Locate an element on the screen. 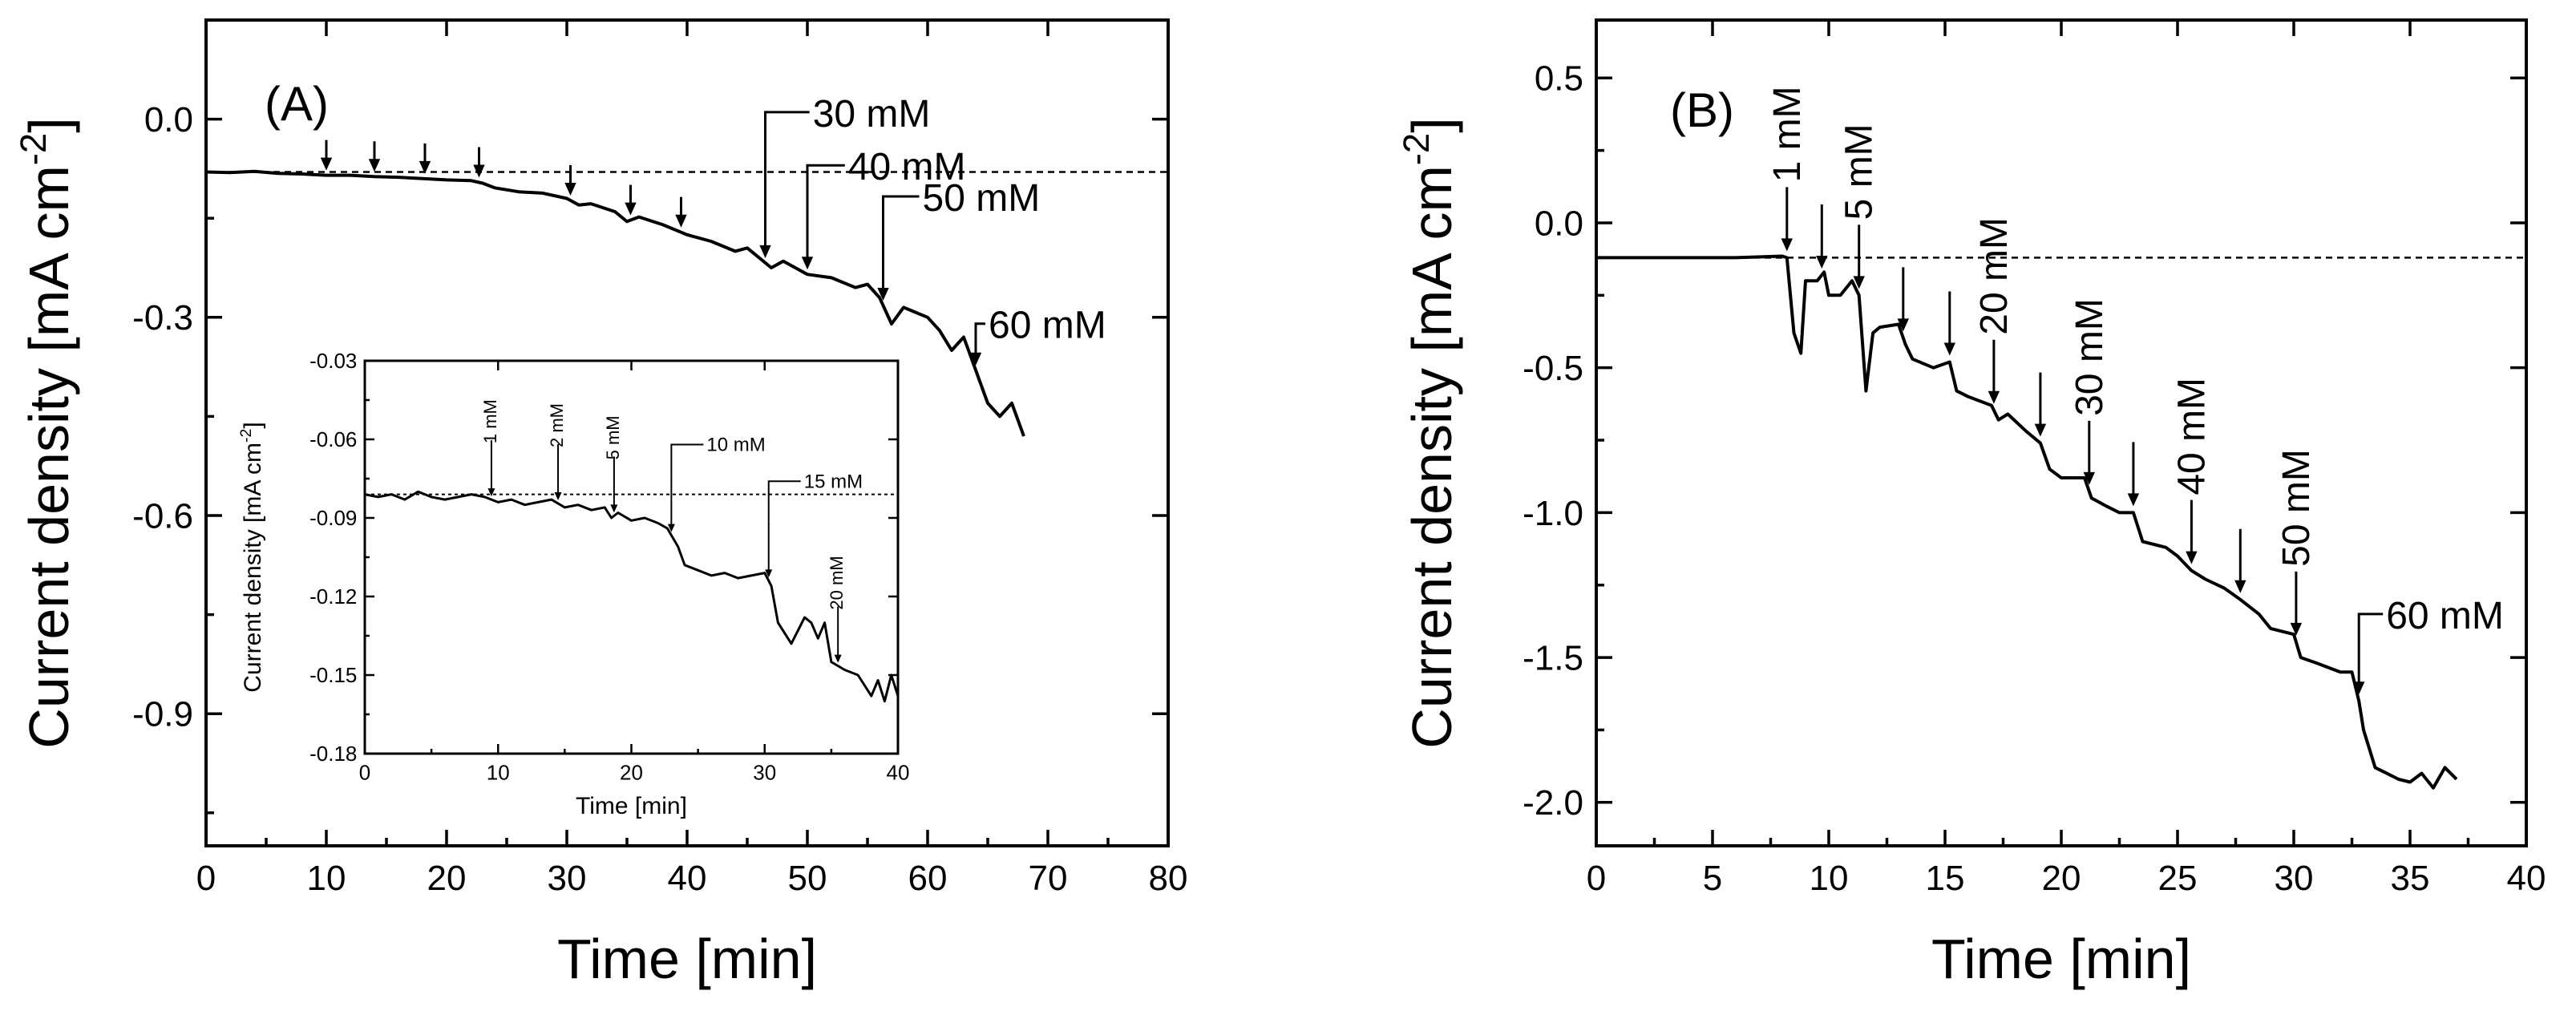 Image resolution: width=2576 pixels, height=1019 pixels. y-tick-label: -1.5 is located at coordinates (1553, 657).